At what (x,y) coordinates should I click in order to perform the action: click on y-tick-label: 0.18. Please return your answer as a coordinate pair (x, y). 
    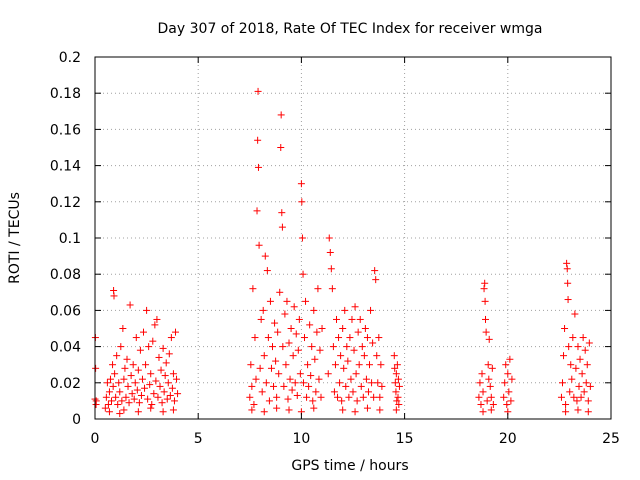
    Looking at the image, I should click on (65, 94).